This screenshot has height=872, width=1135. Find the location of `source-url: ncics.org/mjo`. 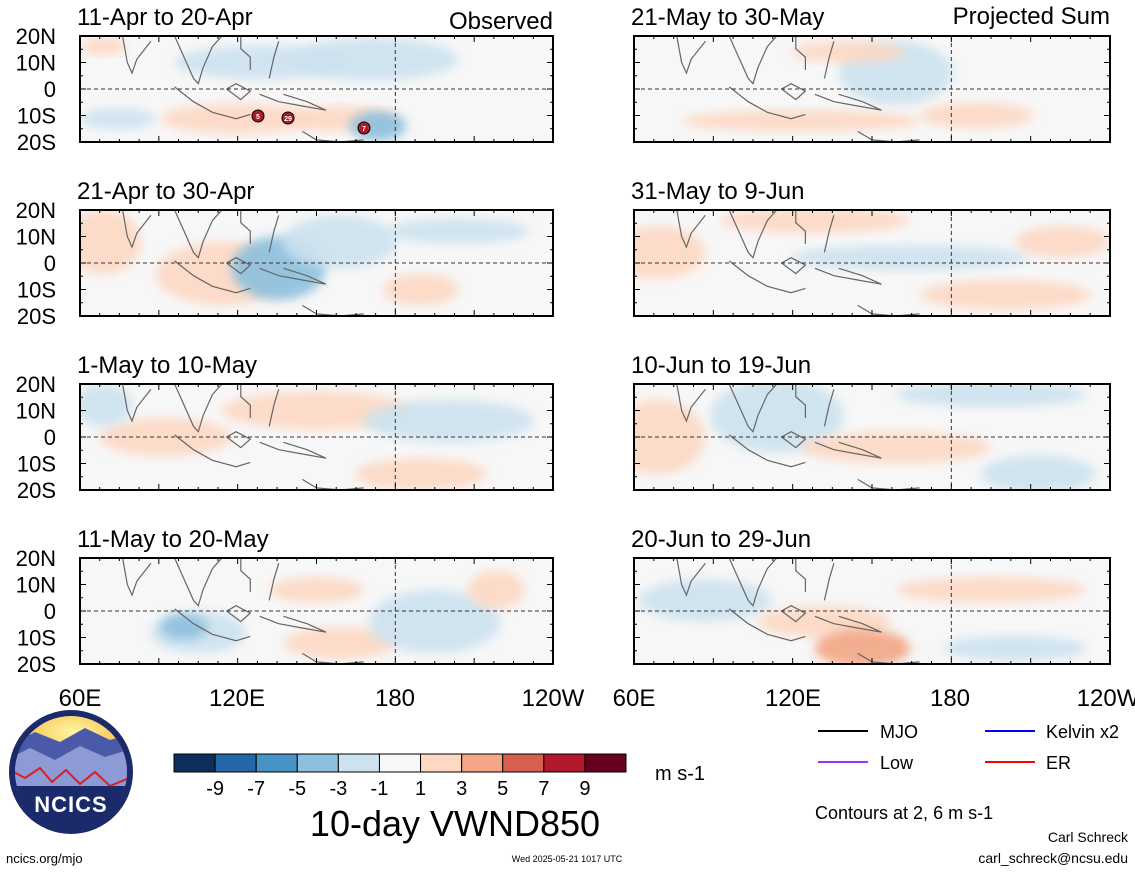

source-url: ncics.org/mjo is located at coordinates (44, 858).